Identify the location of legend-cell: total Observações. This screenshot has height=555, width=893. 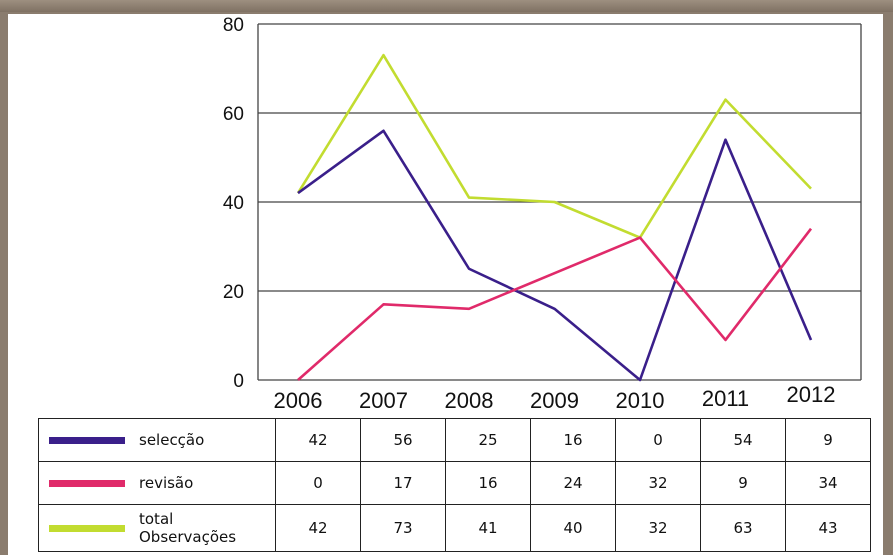
(157, 528).